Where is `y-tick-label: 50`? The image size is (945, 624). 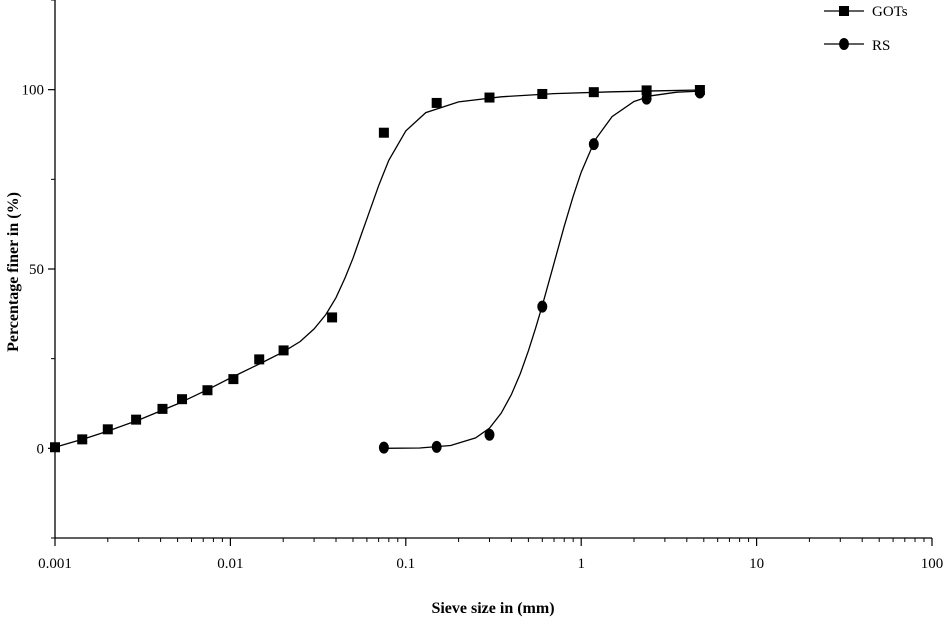 y-tick-label: 50 is located at coordinates (36, 270).